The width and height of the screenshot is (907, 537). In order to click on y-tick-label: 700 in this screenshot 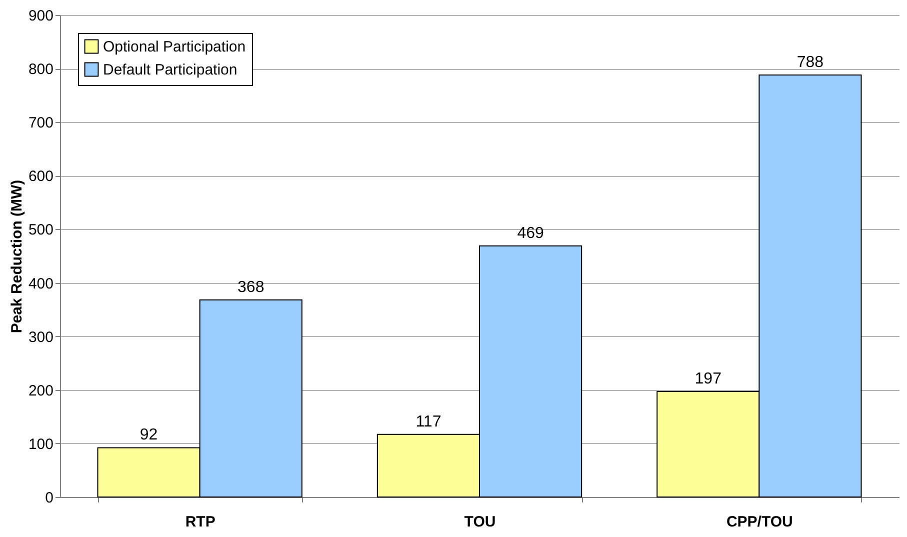, I will do `click(41, 123)`.